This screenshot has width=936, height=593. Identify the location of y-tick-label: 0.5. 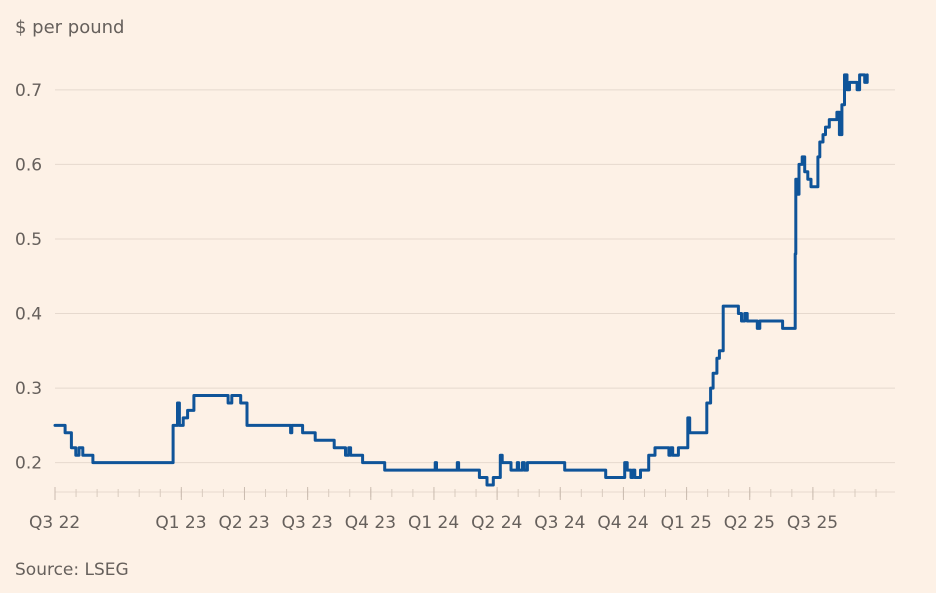
(28, 240).